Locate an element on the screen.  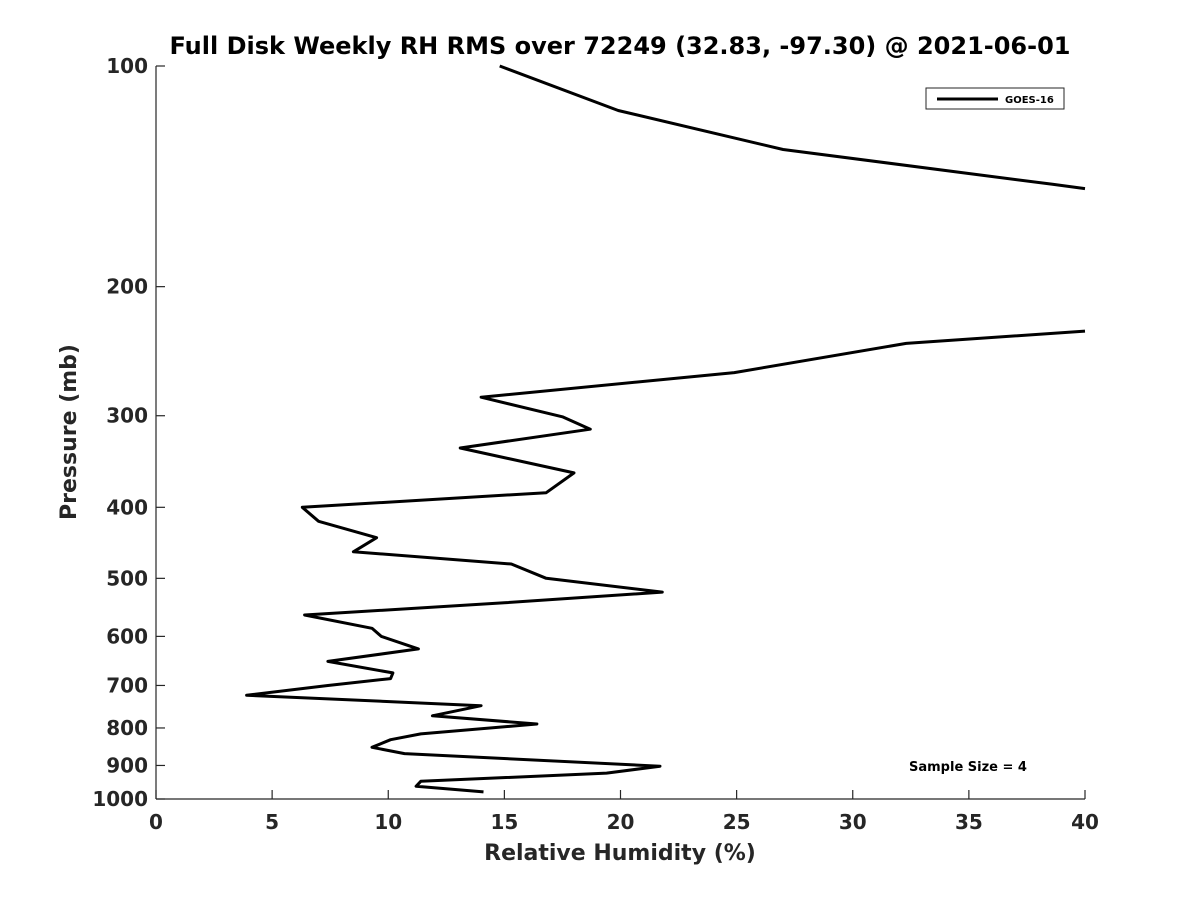
x-tick-label: 15 is located at coordinates (504, 822).